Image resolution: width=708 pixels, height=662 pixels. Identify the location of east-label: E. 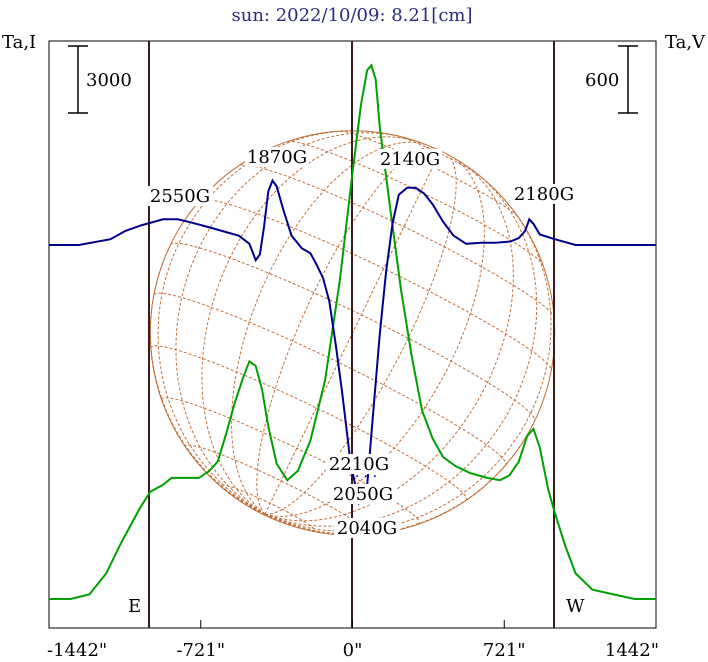
(134, 606).